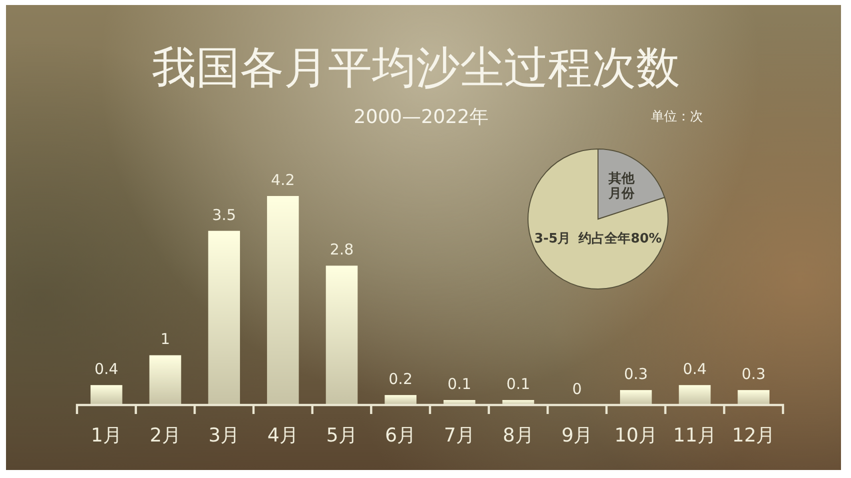 The height and width of the screenshot is (478, 851). I want to click on x-tick-label: 8月, so click(518, 435).